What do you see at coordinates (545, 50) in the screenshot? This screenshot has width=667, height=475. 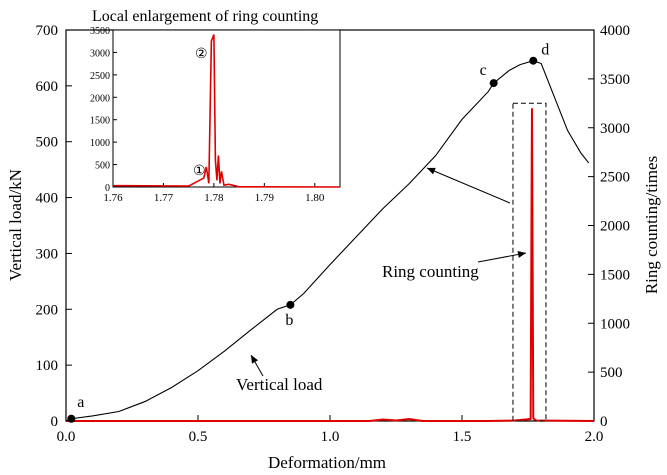 I see `point-label-d: d` at bounding box center [545, 50].